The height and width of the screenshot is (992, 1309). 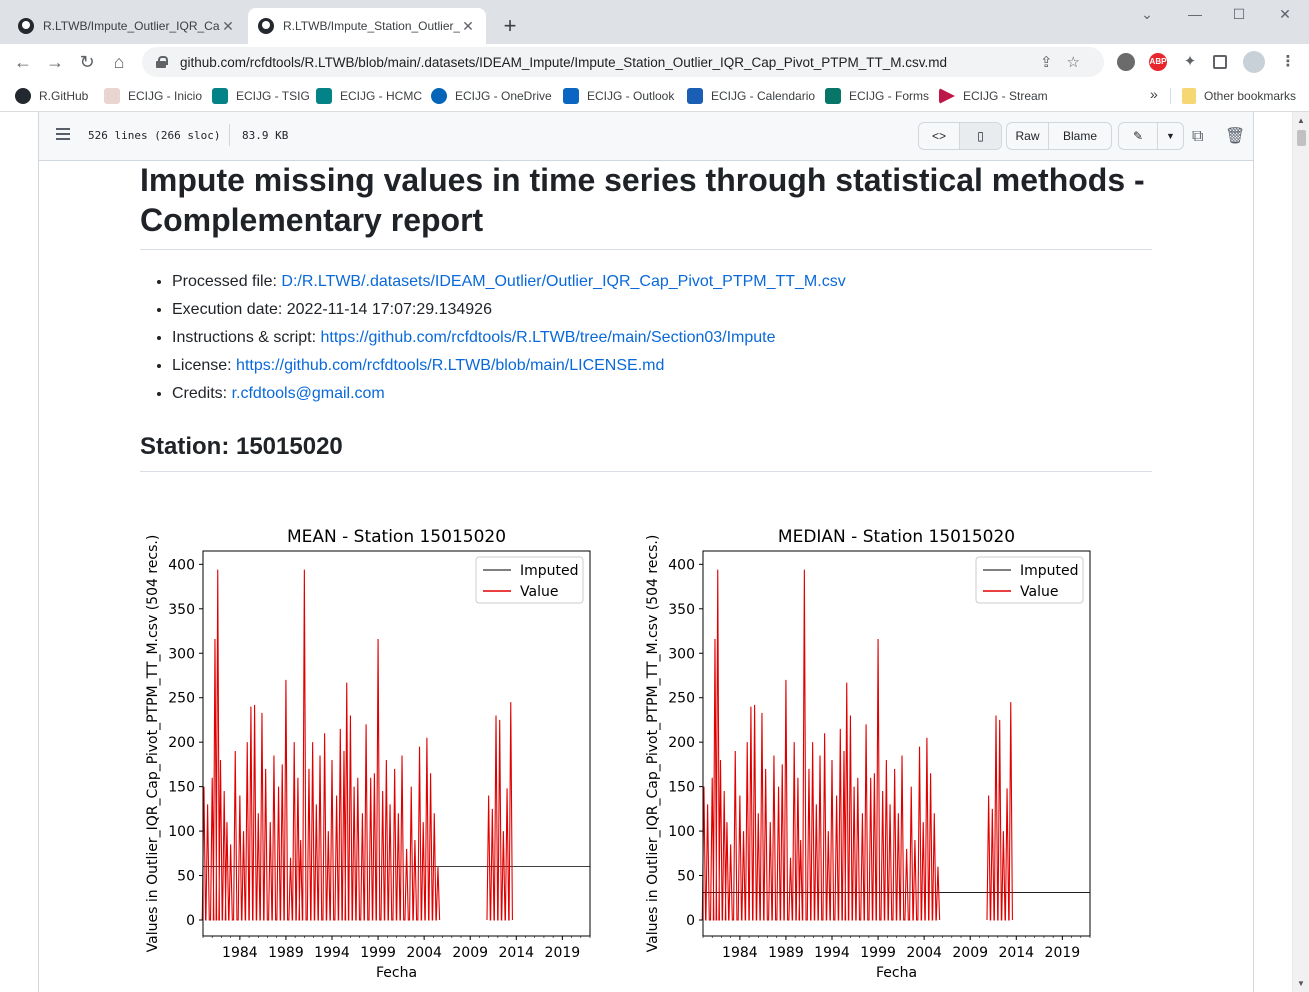 I want to click on list-icon, so click(x=63, y=135).